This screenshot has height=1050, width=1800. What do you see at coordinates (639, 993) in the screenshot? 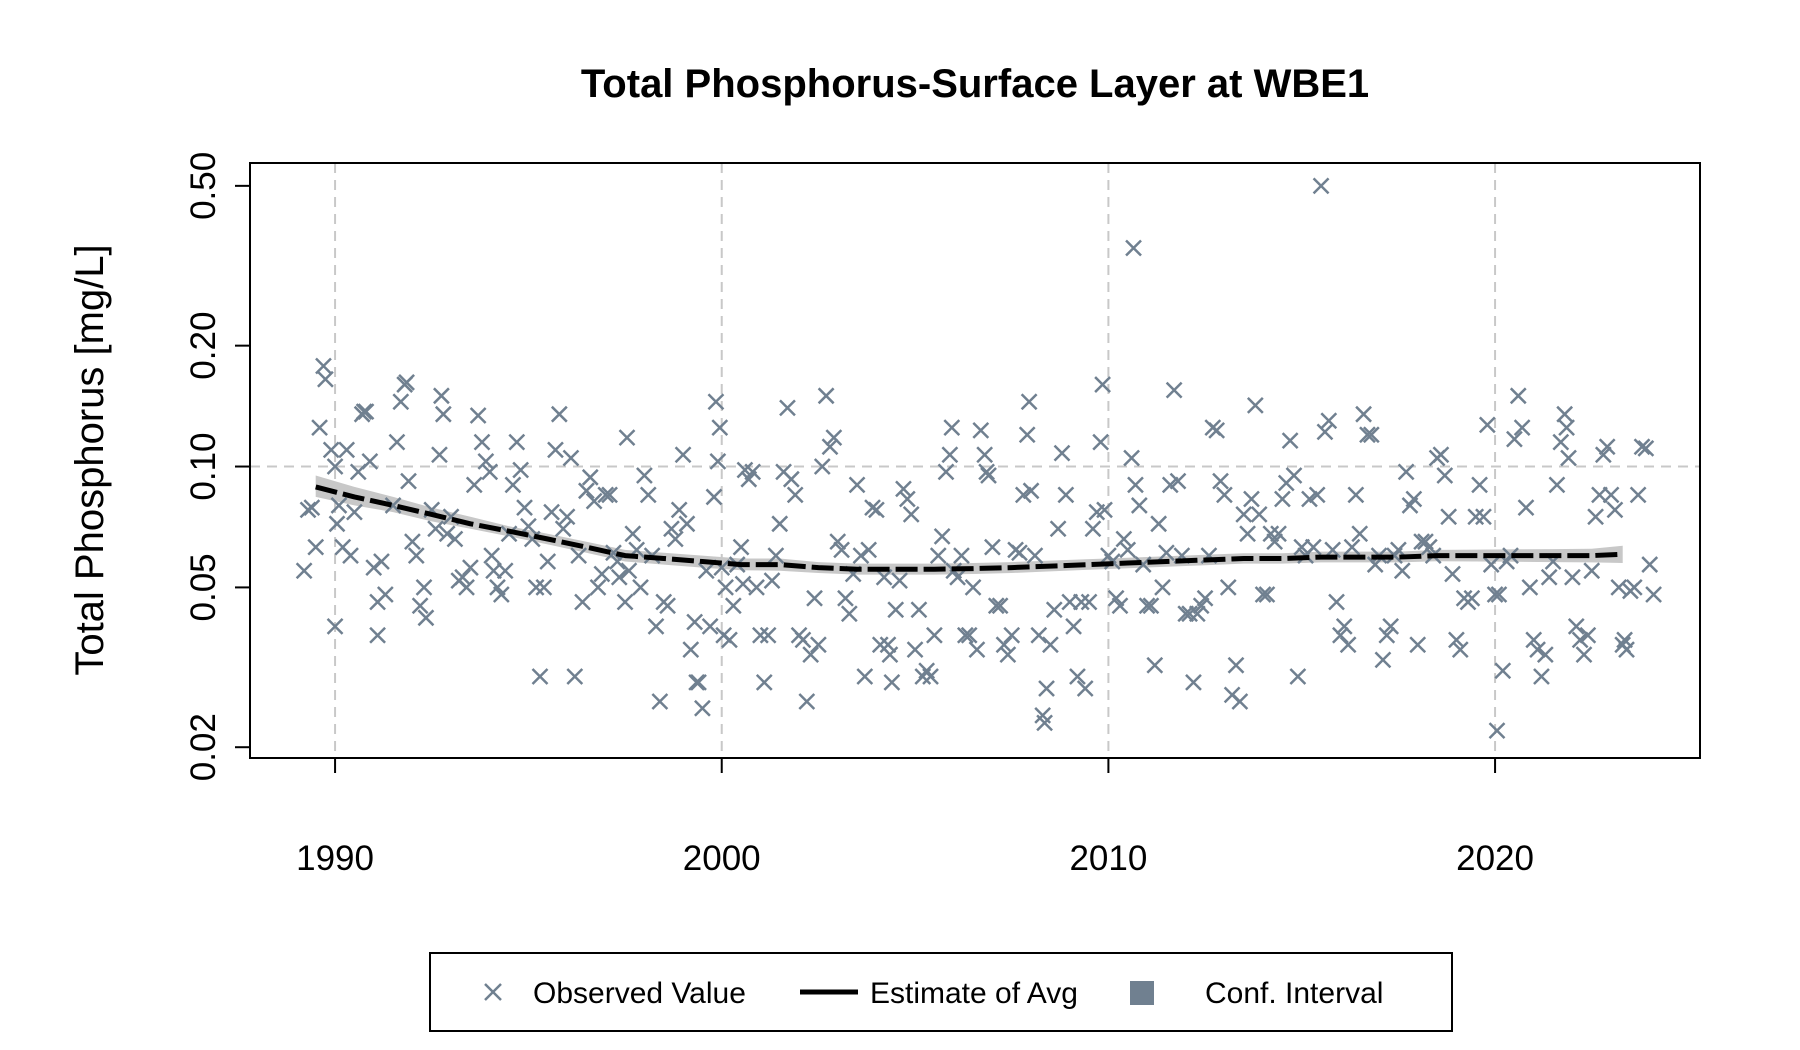
I see `legend-observed-label: Observed Value` at bounding box center [639, 993].